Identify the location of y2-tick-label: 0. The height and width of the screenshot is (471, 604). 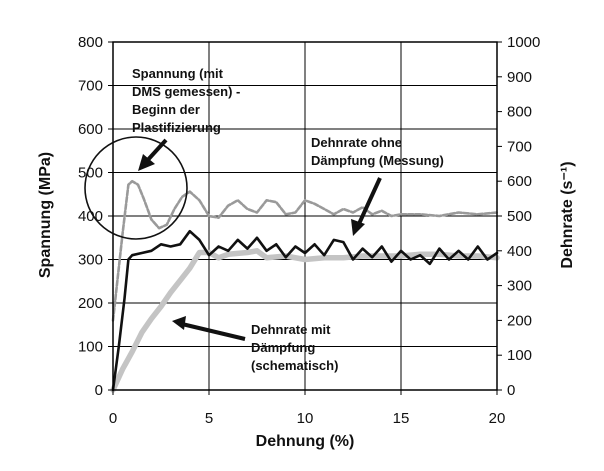
(511, 390).